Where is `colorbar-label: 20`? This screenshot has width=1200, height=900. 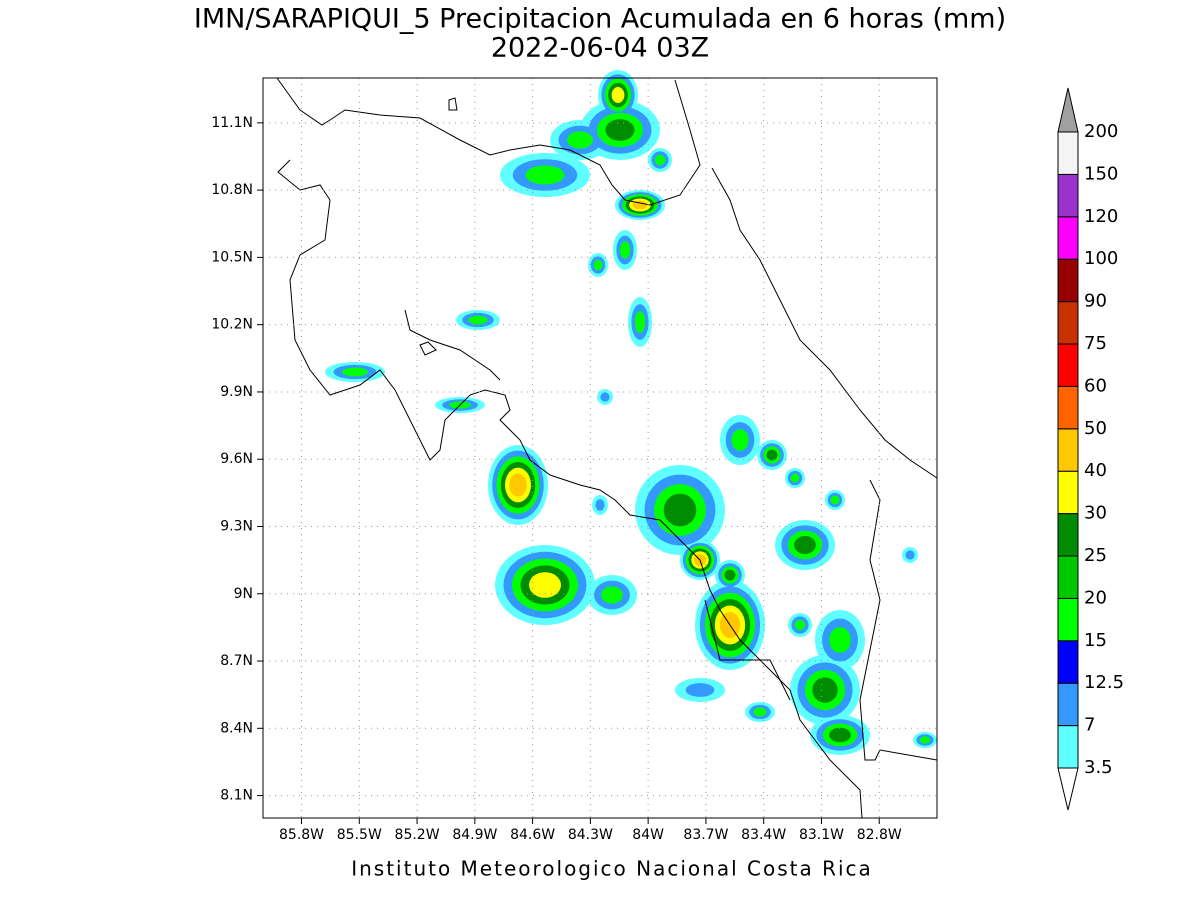
colorbar-label: 20 is located at coordinates (1095, 597).